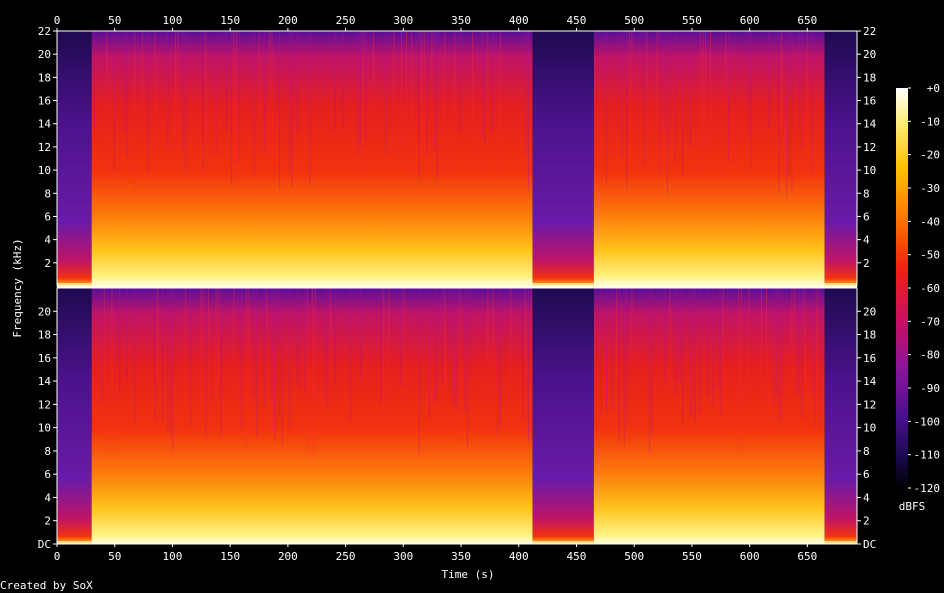  Describe the element at coordinates (57, 556) in the screenshot. I see `x-tick-label-bottom: 0` at that location.